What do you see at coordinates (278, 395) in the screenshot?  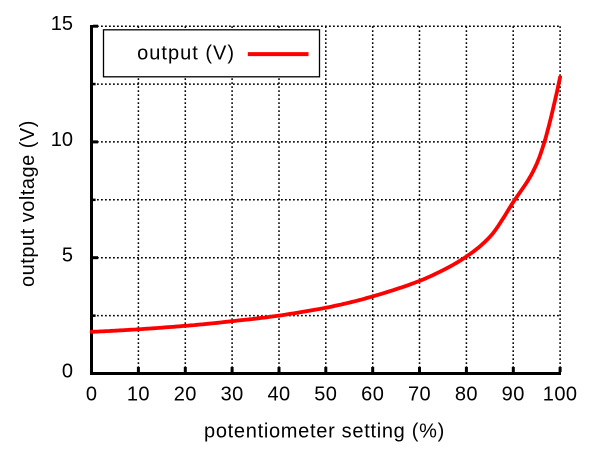 I see `svg-text: 40` at bounding box center [278, 395].